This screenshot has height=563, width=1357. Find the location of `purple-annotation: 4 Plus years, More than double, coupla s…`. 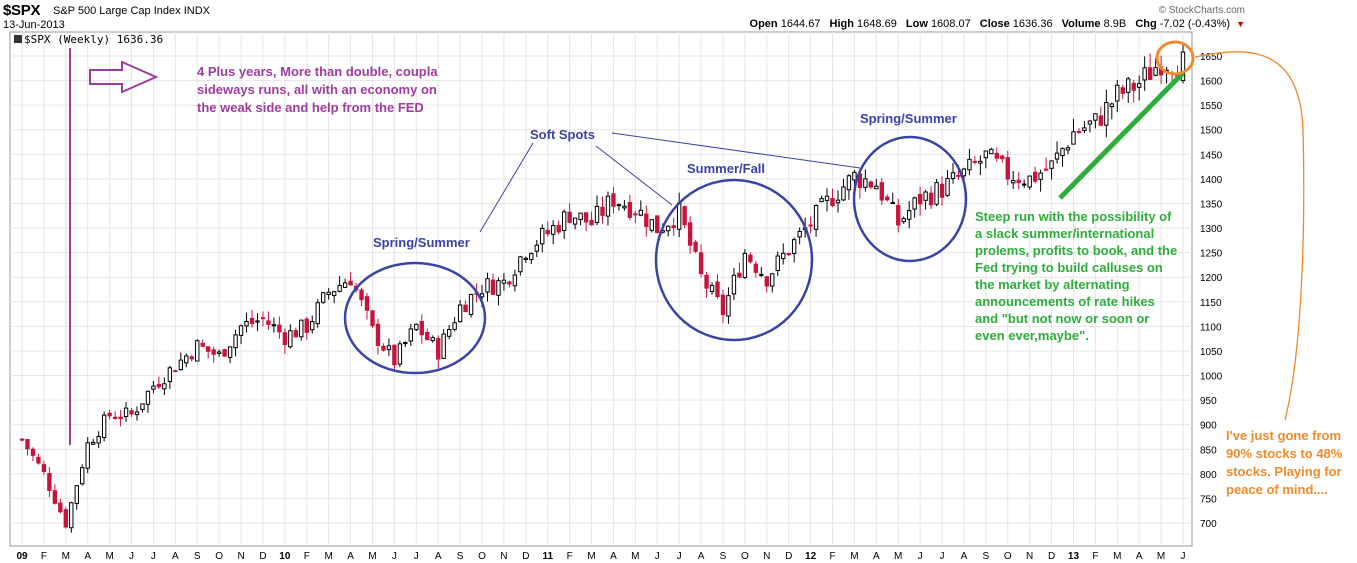

purple-annotation: 4 Plus years, More than double, coupla s… is located at coordinates (317, 89).